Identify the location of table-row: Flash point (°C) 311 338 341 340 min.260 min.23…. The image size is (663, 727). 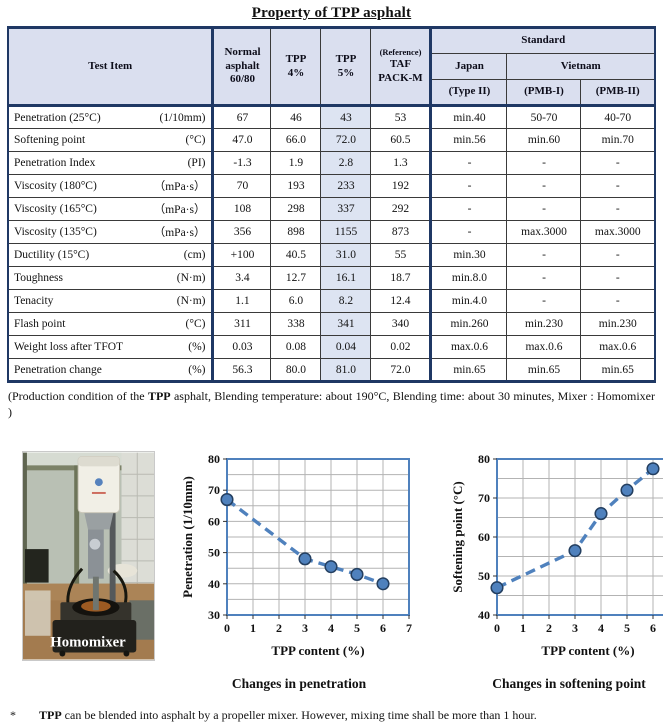
(331, 324).